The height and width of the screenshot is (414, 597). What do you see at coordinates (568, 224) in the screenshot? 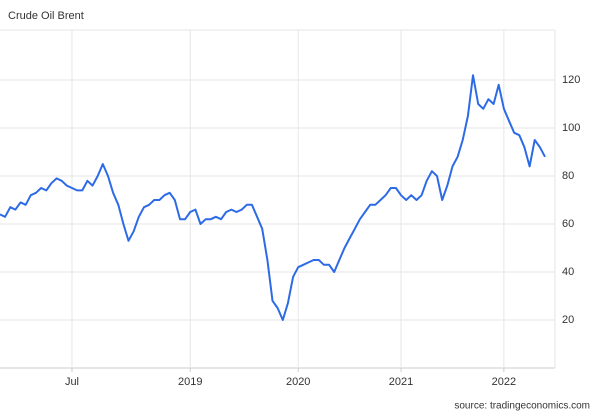
I see `y-tick-label: 60` at bounding box center [568, 224].